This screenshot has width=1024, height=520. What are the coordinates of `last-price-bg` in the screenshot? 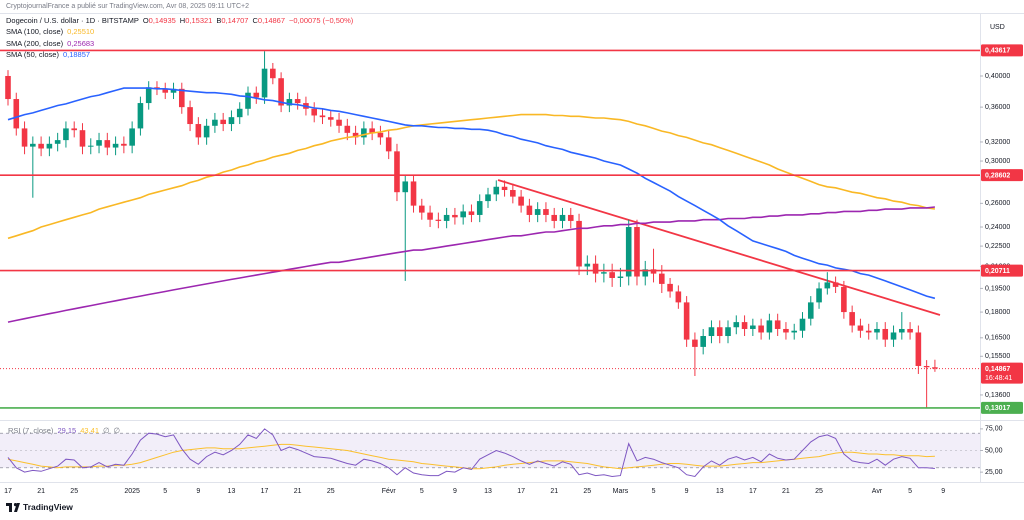 It's located at (1002, 373).